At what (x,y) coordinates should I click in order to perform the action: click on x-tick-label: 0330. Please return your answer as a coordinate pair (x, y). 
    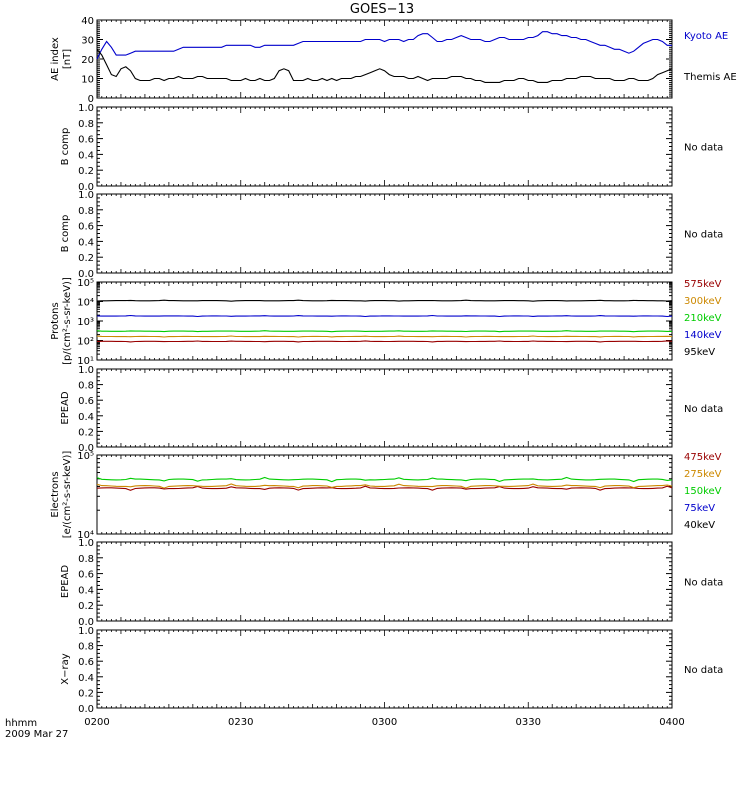
    Looking at the image, I should click on (528, 722).